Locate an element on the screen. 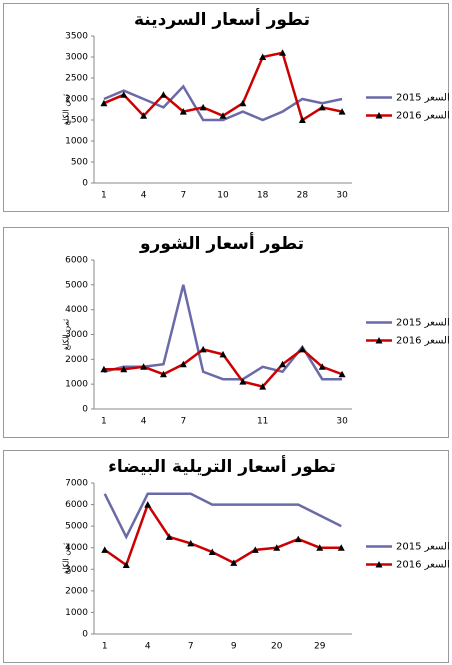 This screenshot has height=665, width=452. y-tick-label: 3500 is located at coordinates (76, 37).